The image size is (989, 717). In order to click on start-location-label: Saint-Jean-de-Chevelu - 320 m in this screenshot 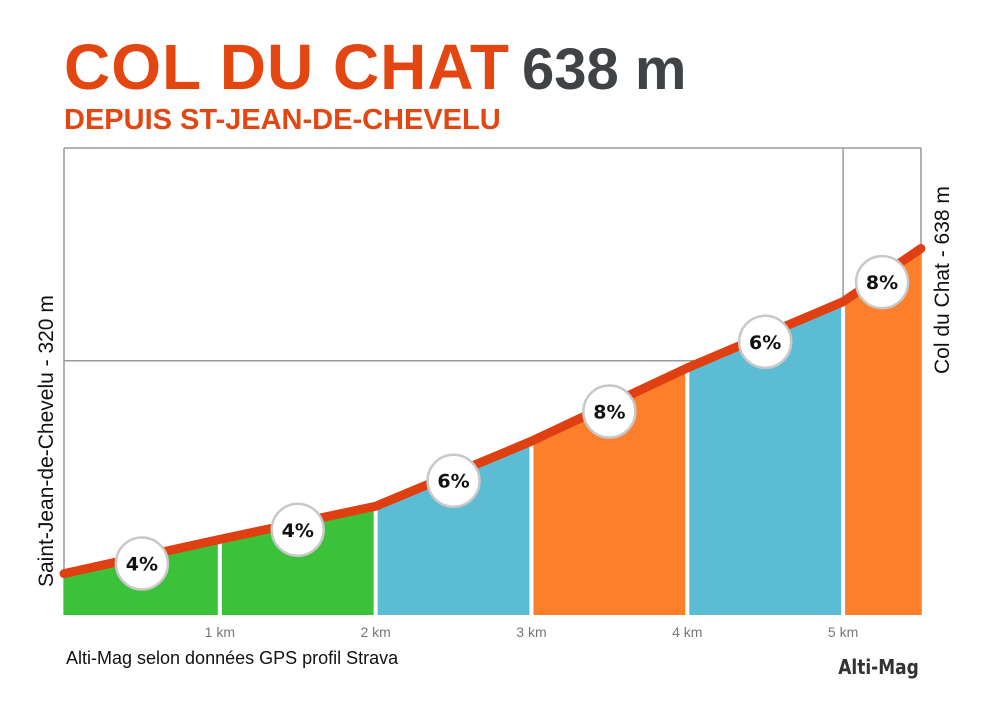, I will do `click(46, 441)`.